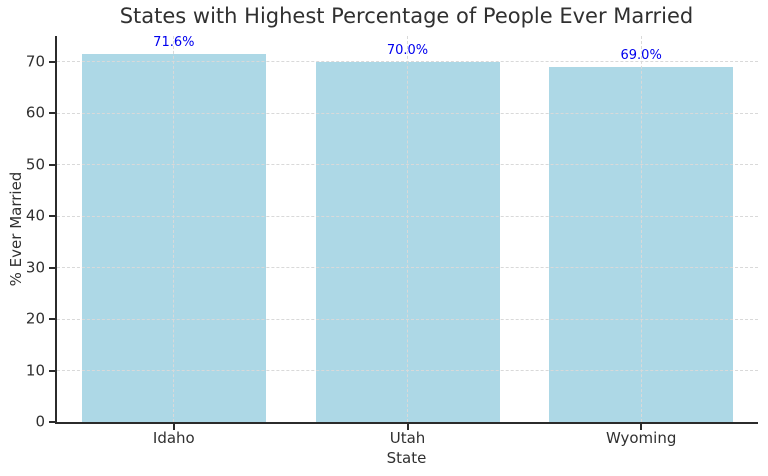 This screenshot has width=768, height=476. I want to click on x-tick-label: Idaho, so click(173, 438).